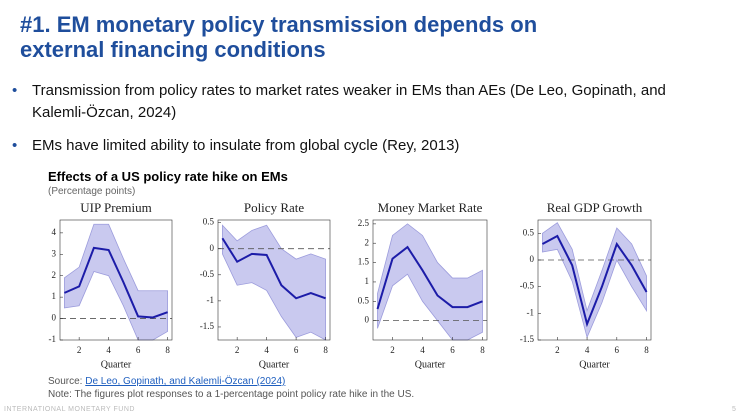 This screenshot has height=420, width=750. I want to click on chart-title: UIP Premium, so click(115, 207).